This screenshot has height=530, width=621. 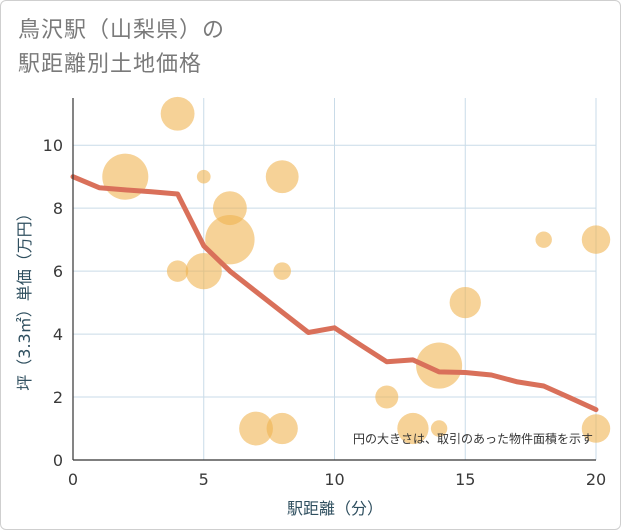 I want to click on chart-title-line2: 駅距離別土地価格, so click(x=110, y=64).